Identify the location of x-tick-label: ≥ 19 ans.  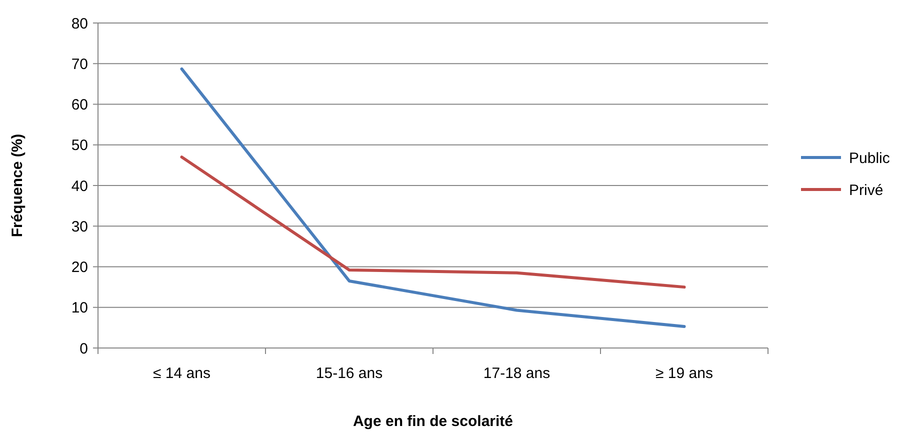
(684, 373).